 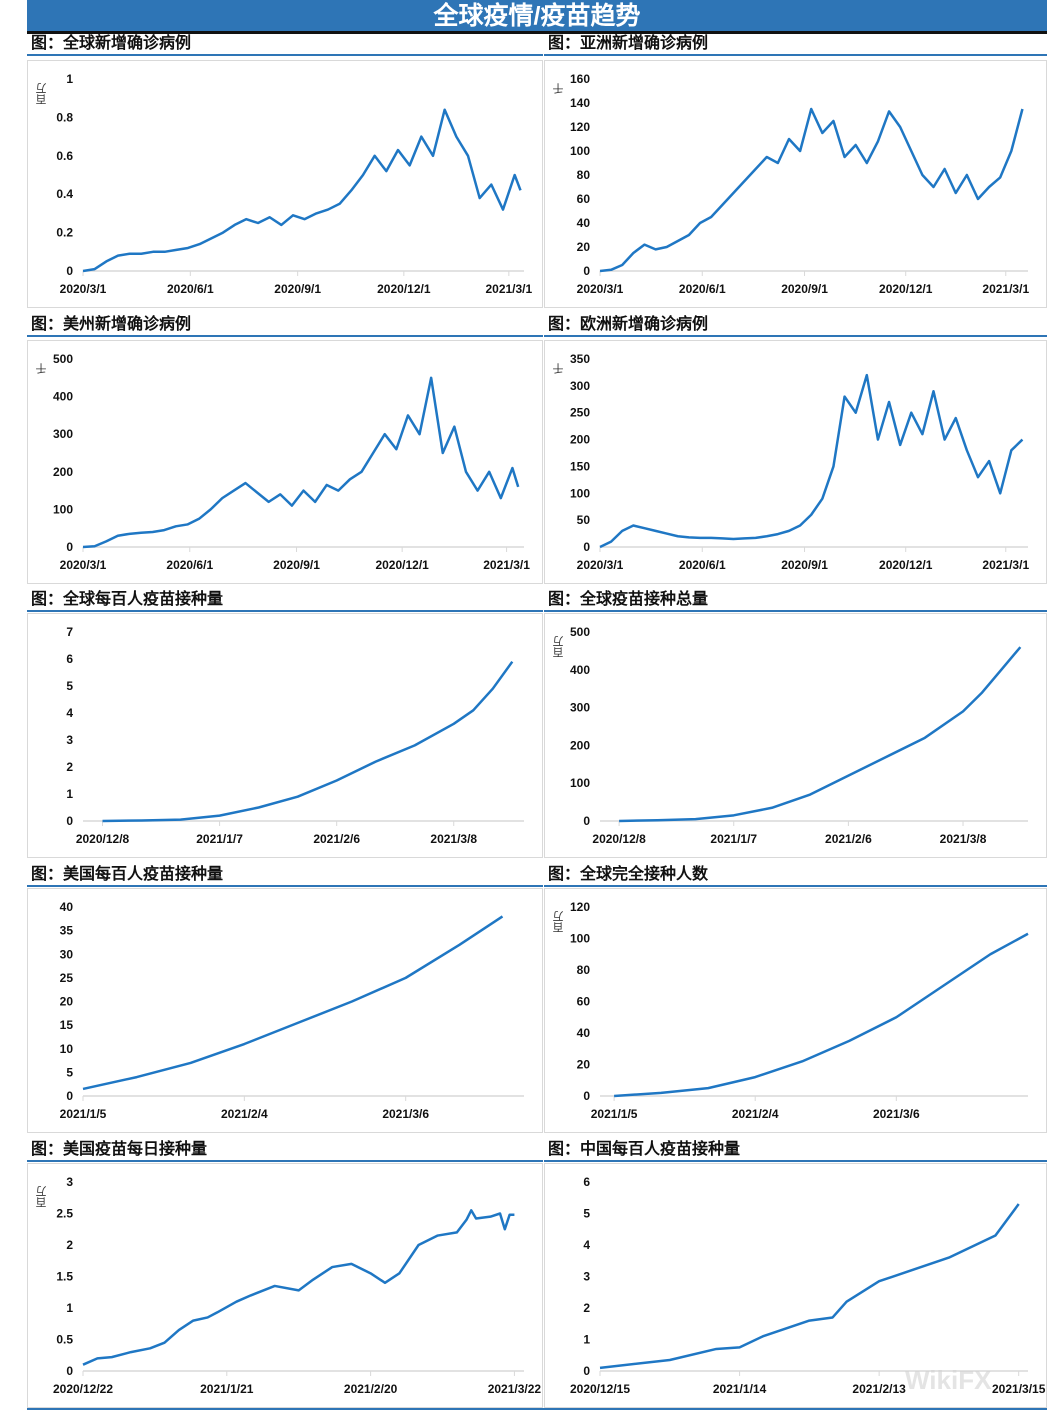 What do you see at coordinates (600, 1389) in the screenshot?
I see `x-tick-label: 2020/12/15` at bounding box center [600, 1389].